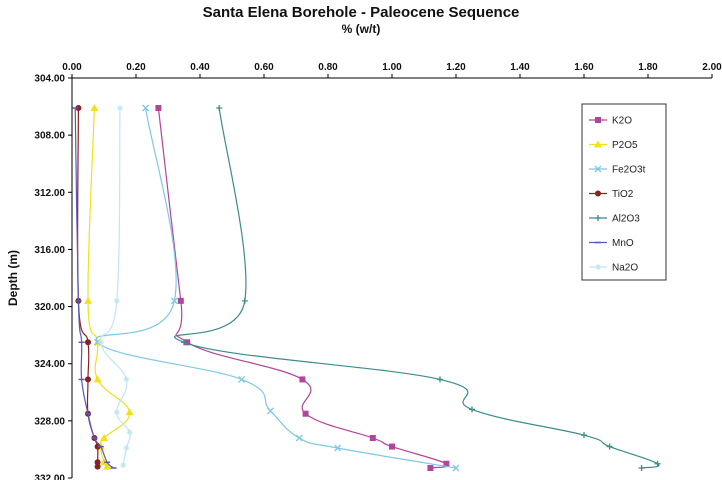  Describe the element at coordinates (49, 79) in the screenshot. I see `y-tick-label: 304.00` at that location.